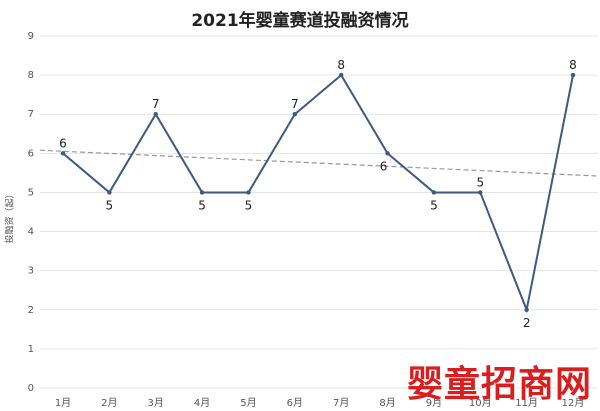  I want to click on y-tick-label: 0, so click(31, 388).